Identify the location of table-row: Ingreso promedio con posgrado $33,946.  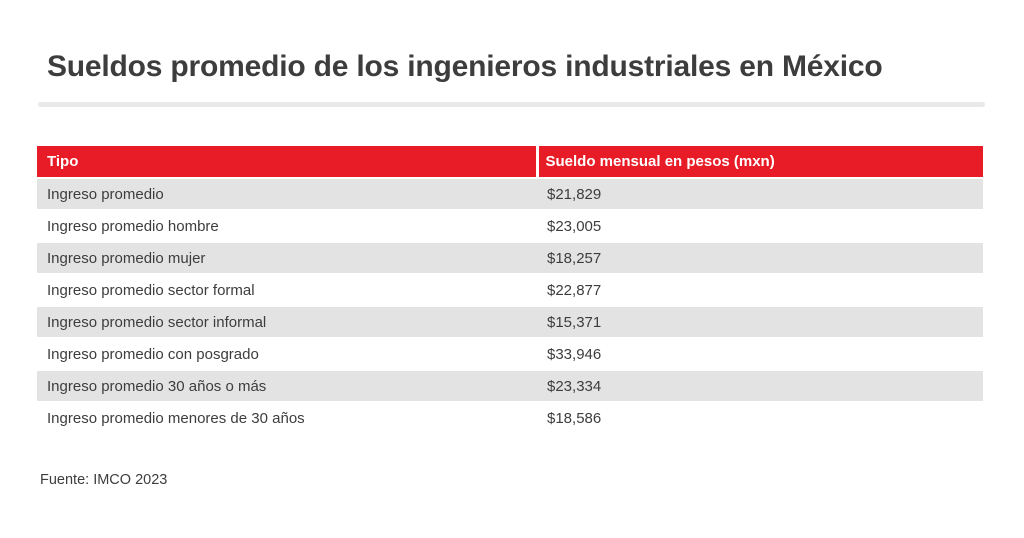
(510, 354).